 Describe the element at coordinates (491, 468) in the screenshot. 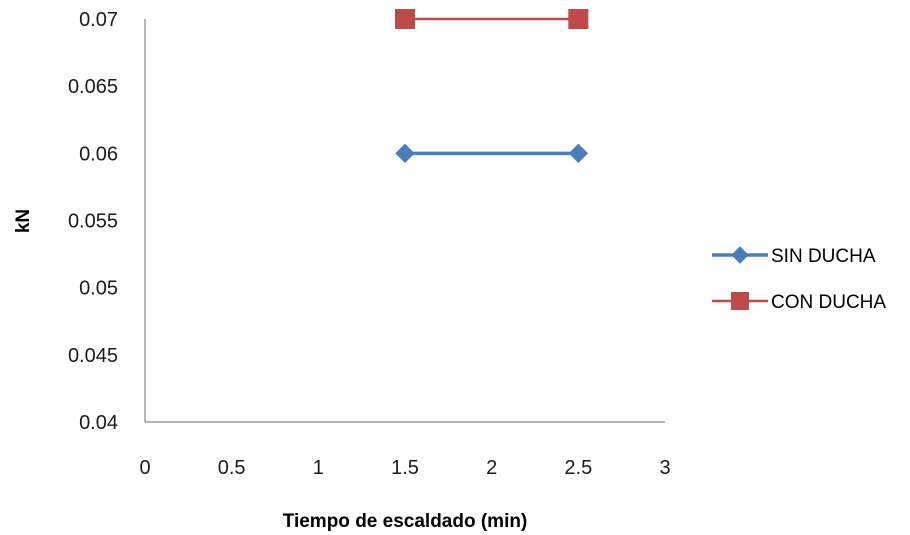

I see `x-tick-label: 2` at that location.